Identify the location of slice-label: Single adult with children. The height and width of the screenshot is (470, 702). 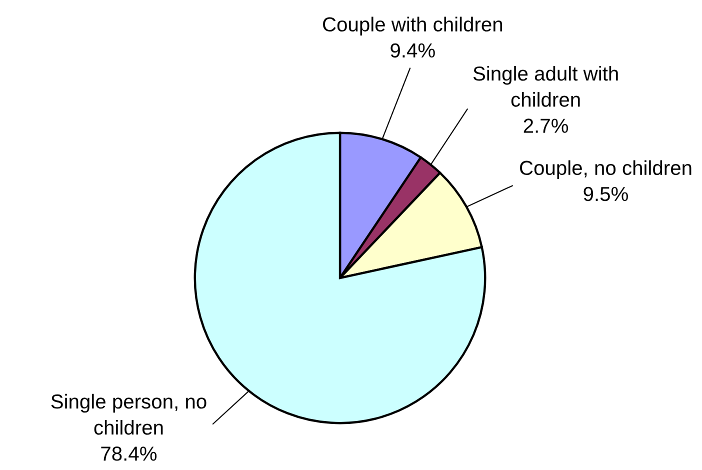
(545, 86).